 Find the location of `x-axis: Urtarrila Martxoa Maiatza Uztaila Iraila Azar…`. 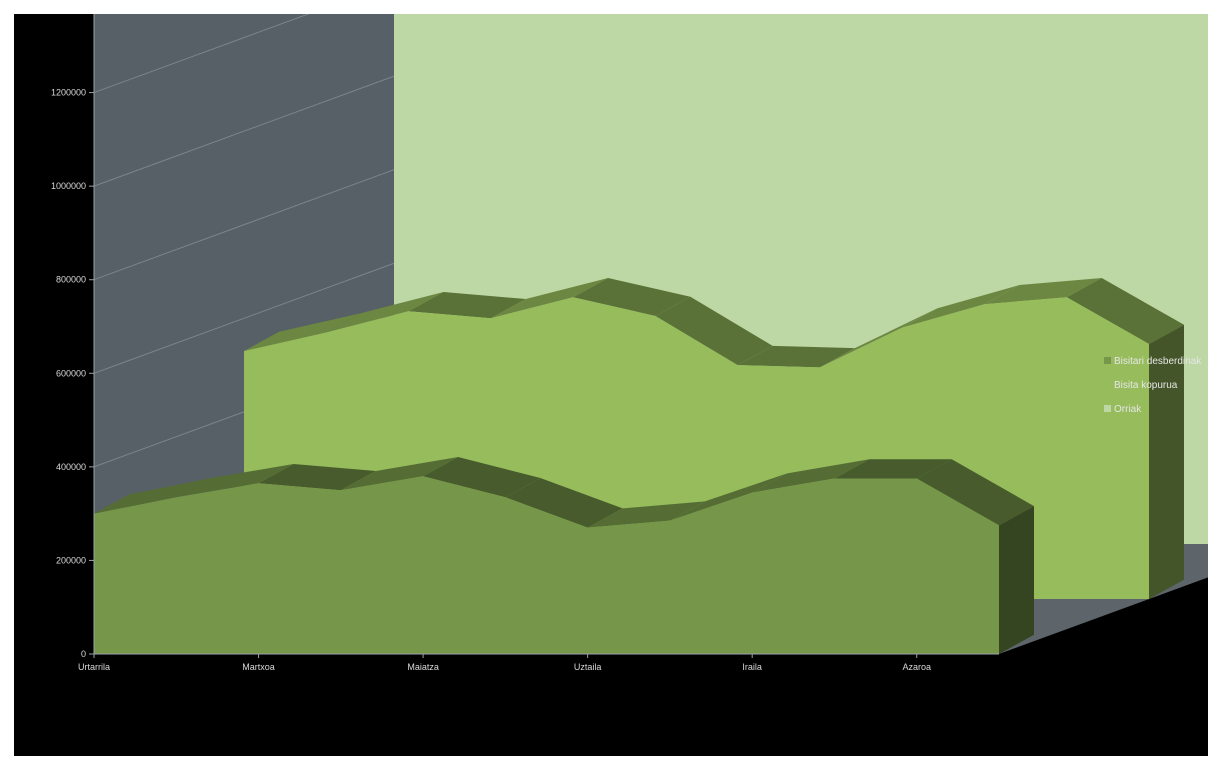

x-axis: Urtarrila Martxoa Maiatza Uztaila Iraila Azar… is located at coordinates (538, 663).